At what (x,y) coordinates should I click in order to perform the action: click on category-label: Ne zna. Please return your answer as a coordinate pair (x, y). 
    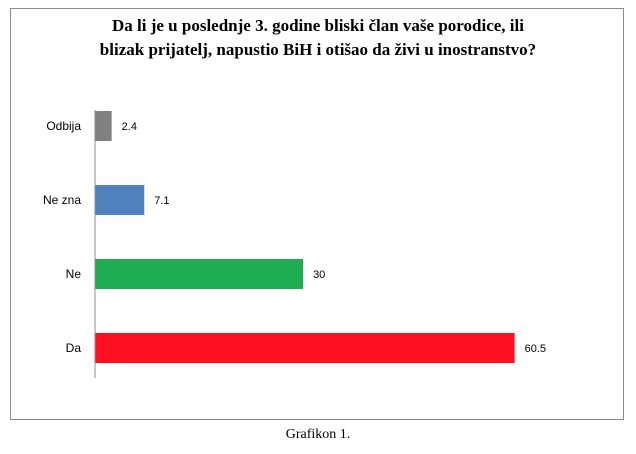
    Looking at the image, I should click on (62, 200).